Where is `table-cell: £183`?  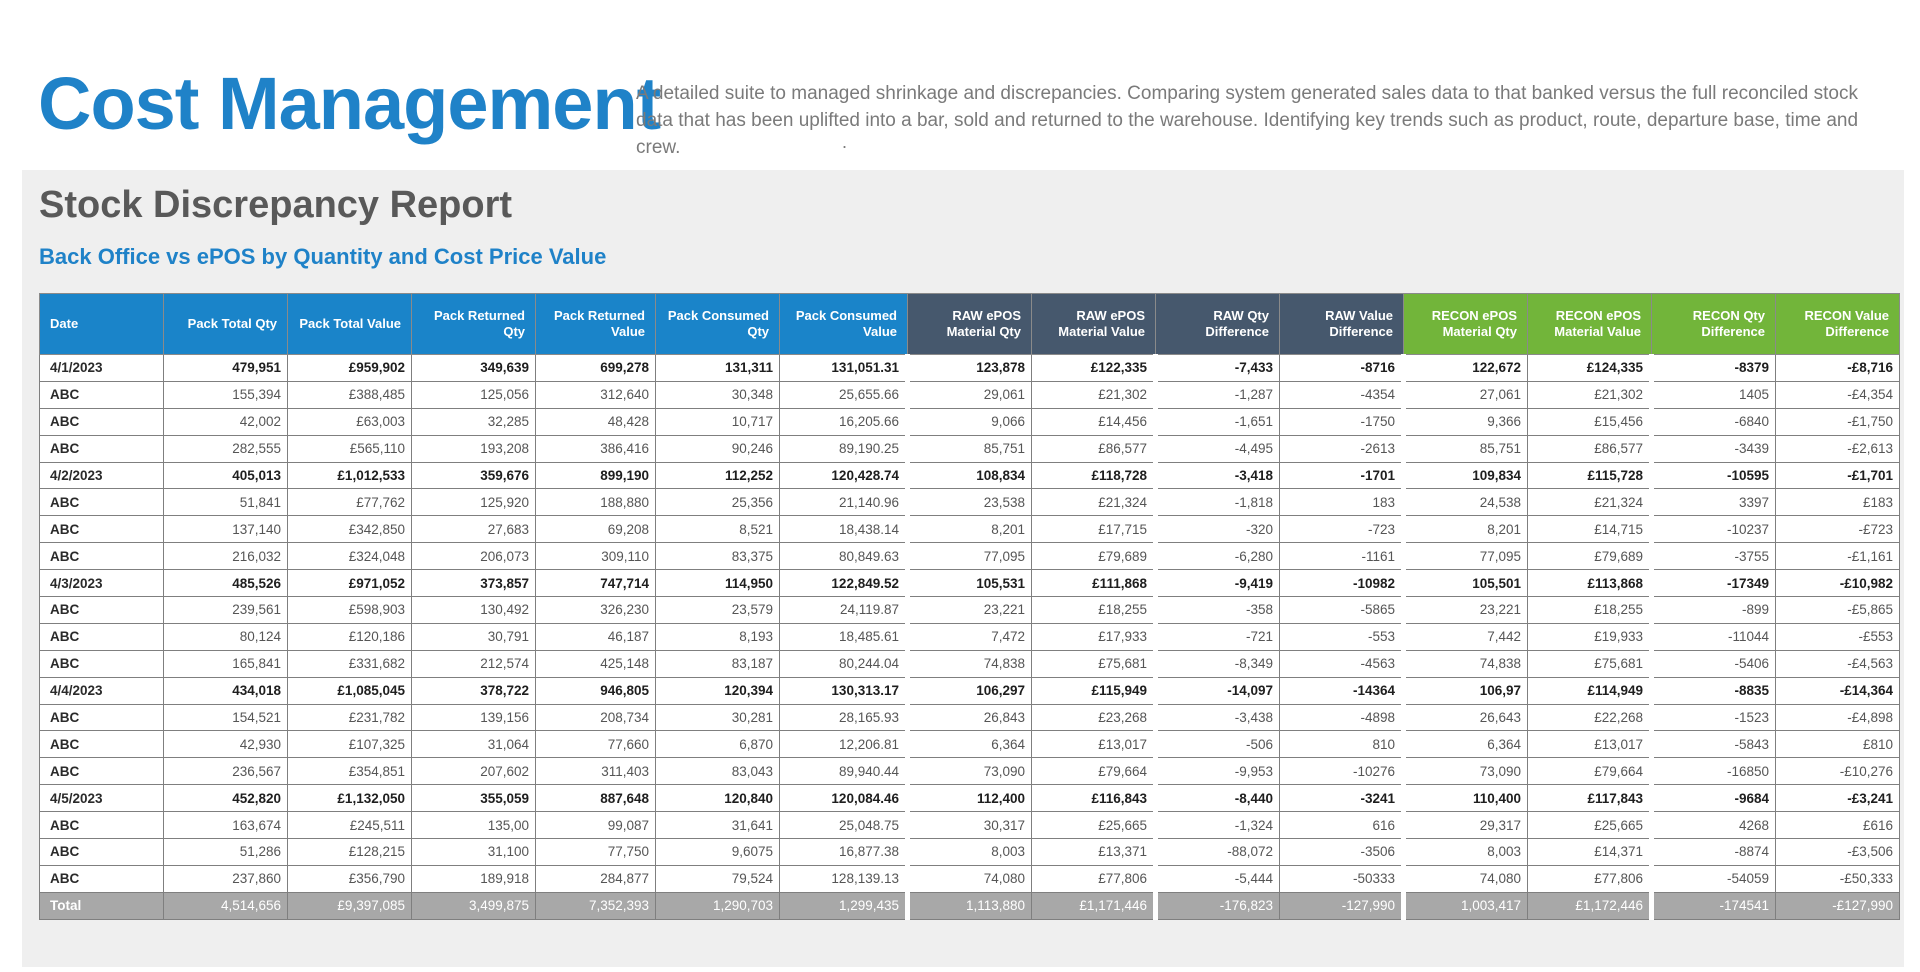
table-cell: £183 is located at coordinates (1837, 502).